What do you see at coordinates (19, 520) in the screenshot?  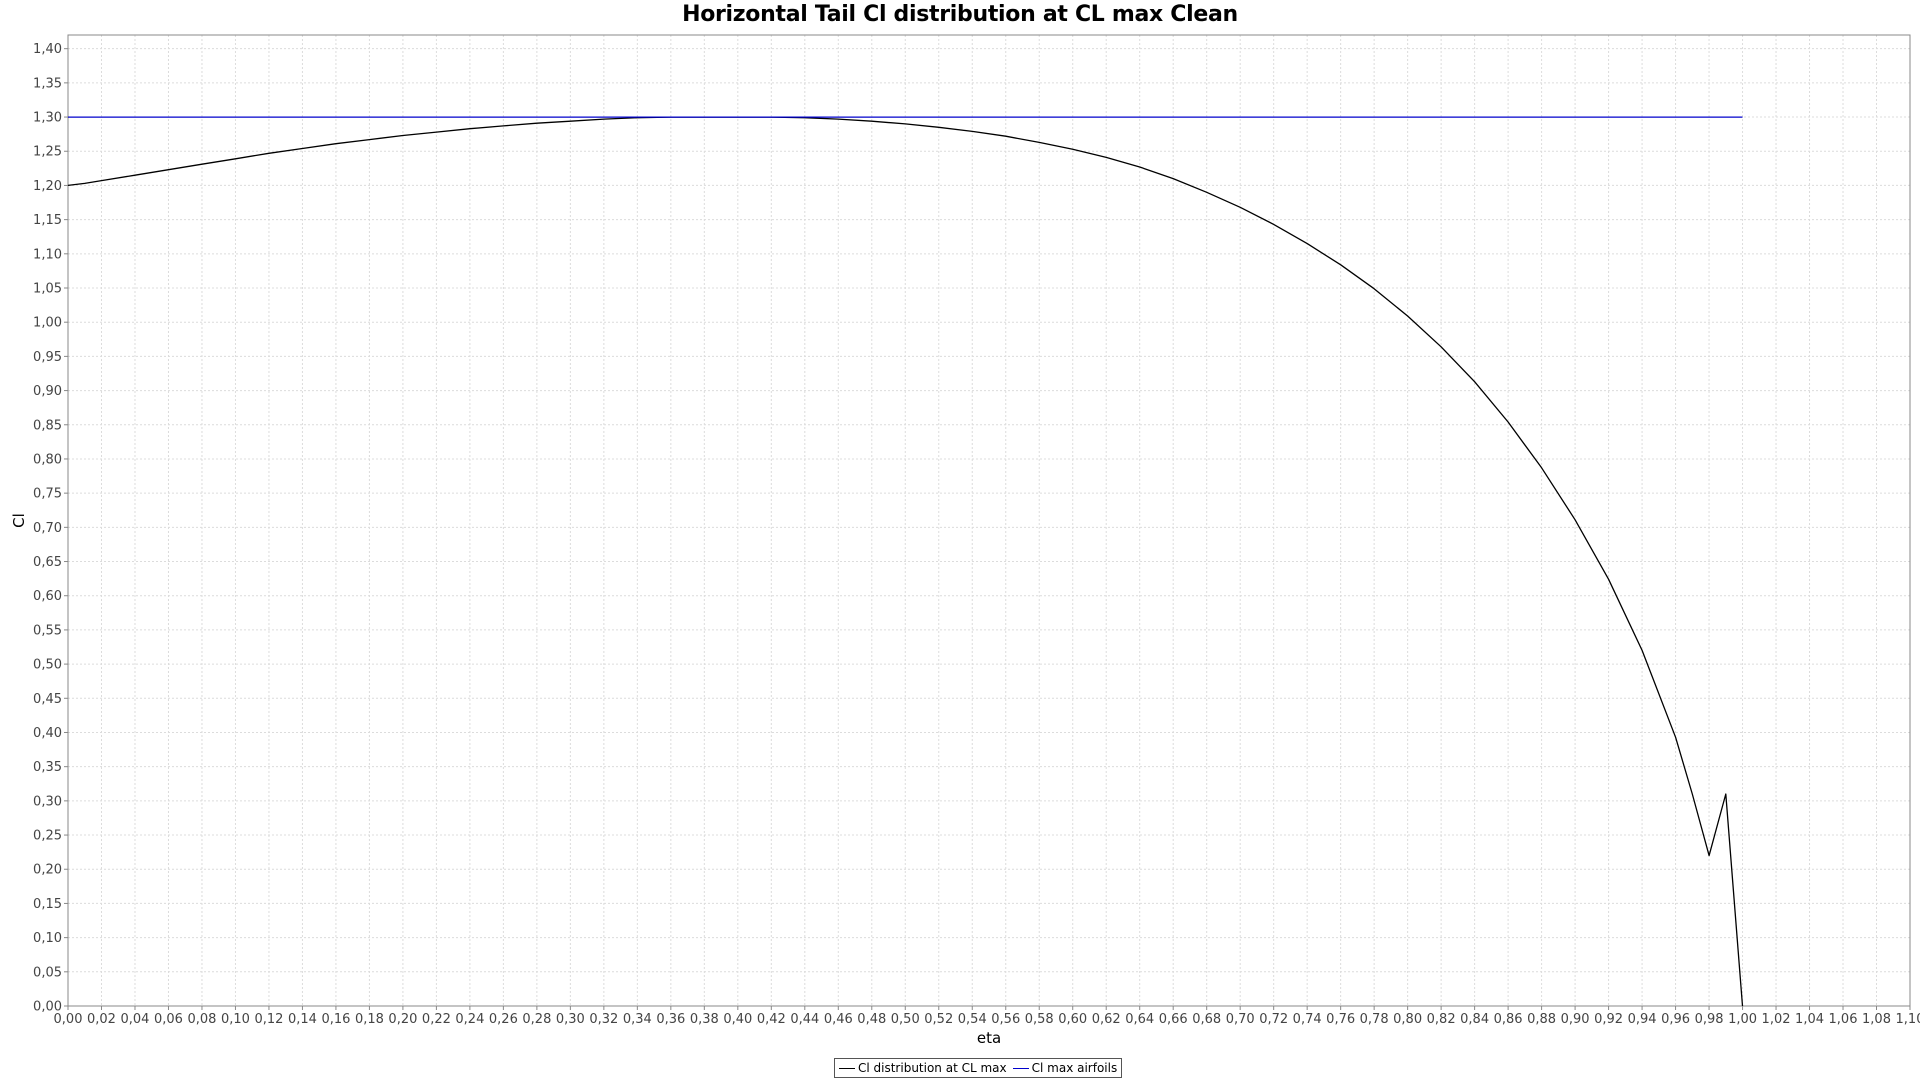 I see `y-axis-label: Cl` at bounding box center [19, 520].